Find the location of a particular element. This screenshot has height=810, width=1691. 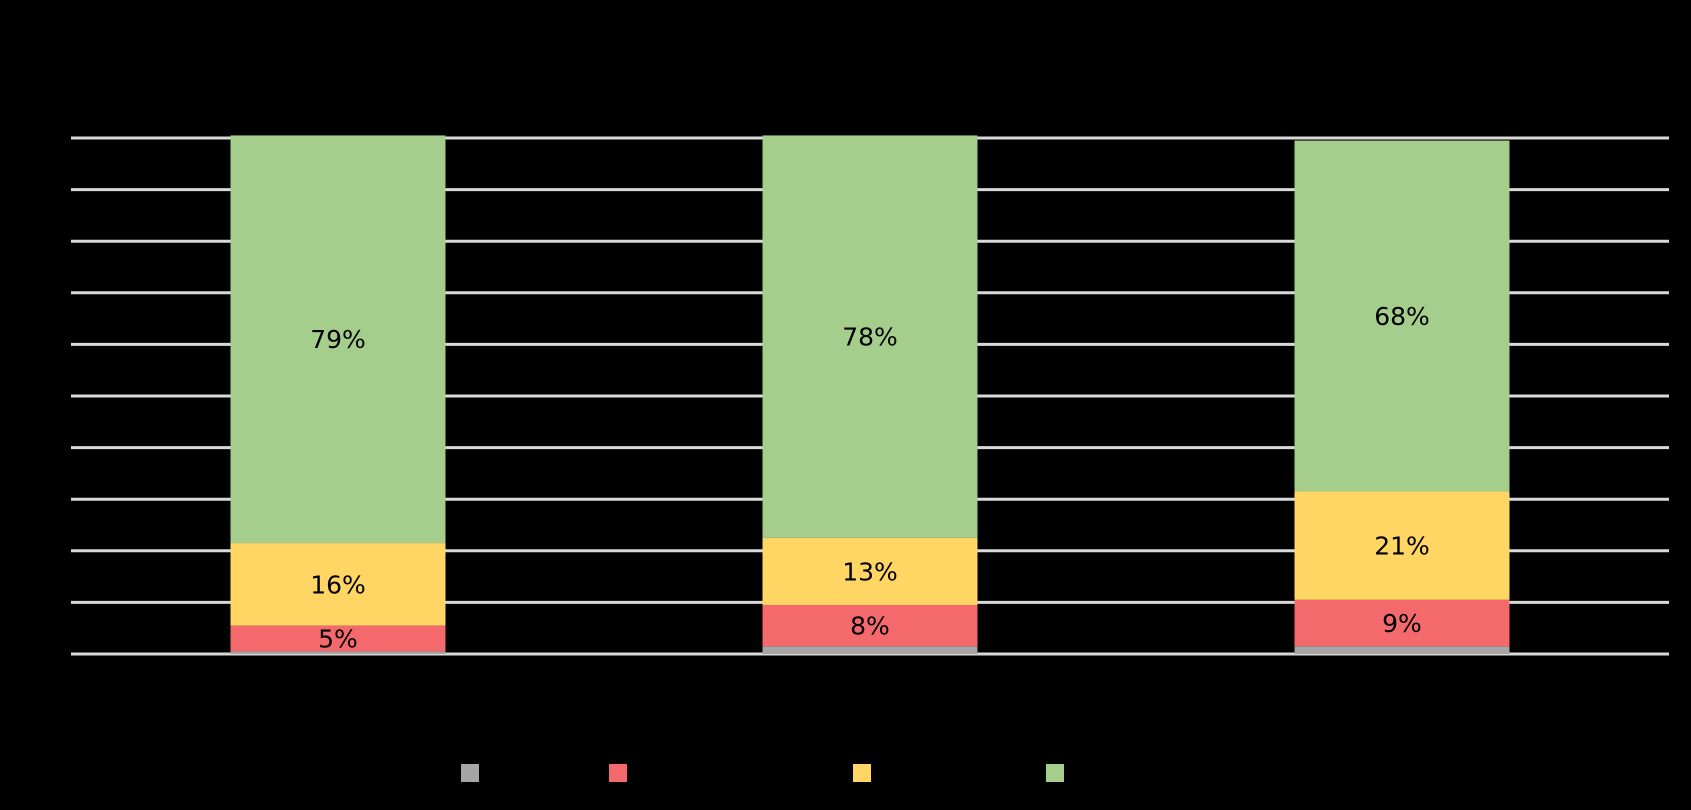

data-label: 16% is located at coordinates (338, 584).